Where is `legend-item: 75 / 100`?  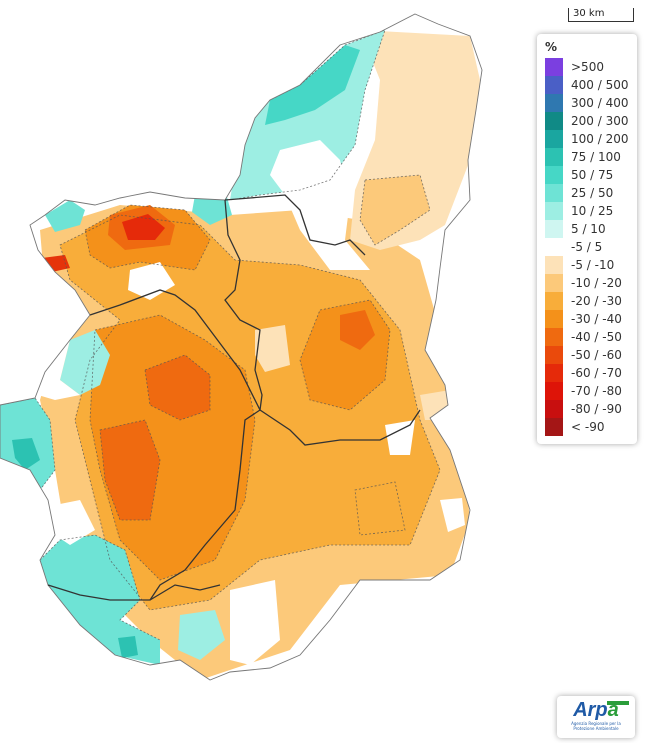
legend-item: 75 / 100 is located at coordinates (587, 157).